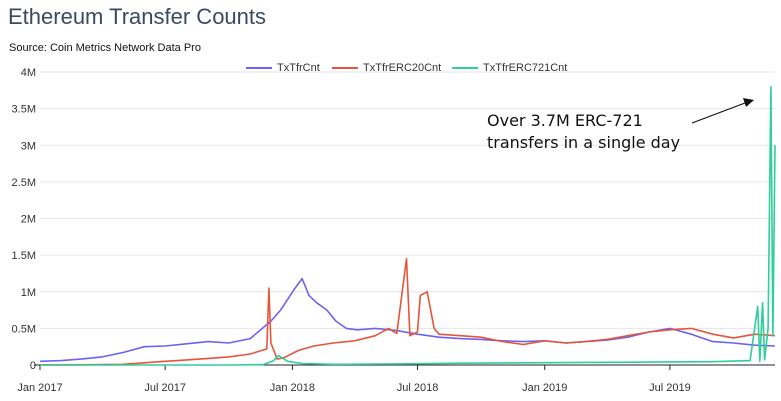 This screenshot has width=781, height=401. I want to click on legend-label-txtfrerc20cnt: TxTfrERC20Cnt, so click(402, 68).